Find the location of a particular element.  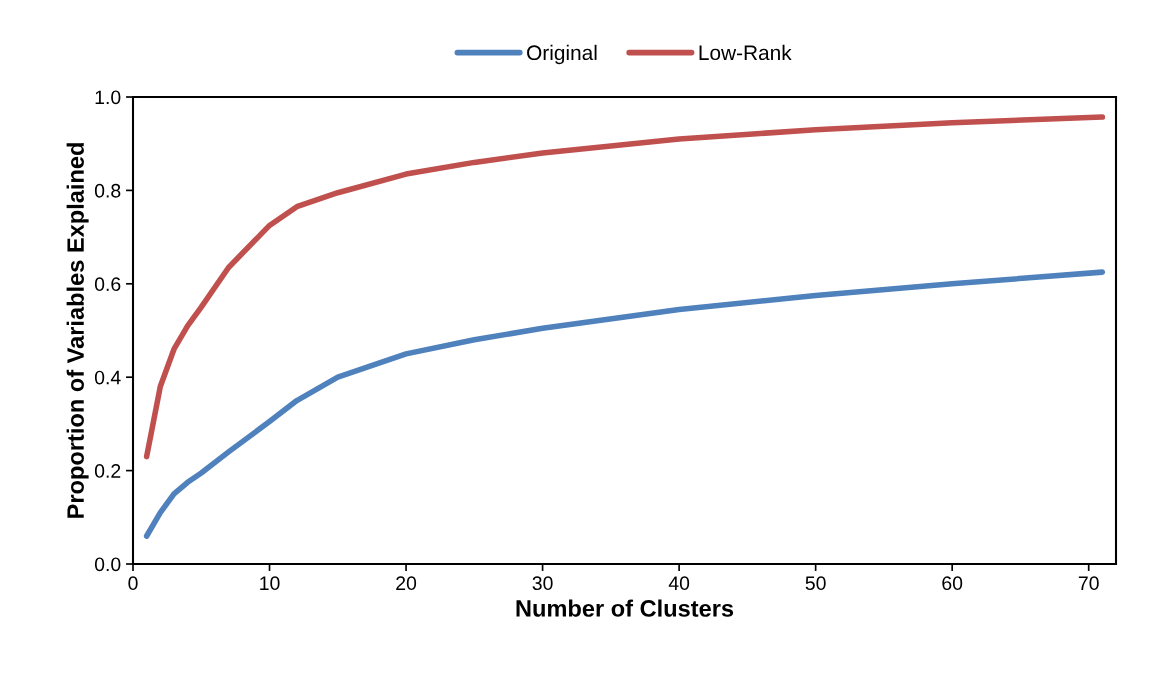

y-axis-title: Proportion of Variables Explained is located at coordinates (77, 330).